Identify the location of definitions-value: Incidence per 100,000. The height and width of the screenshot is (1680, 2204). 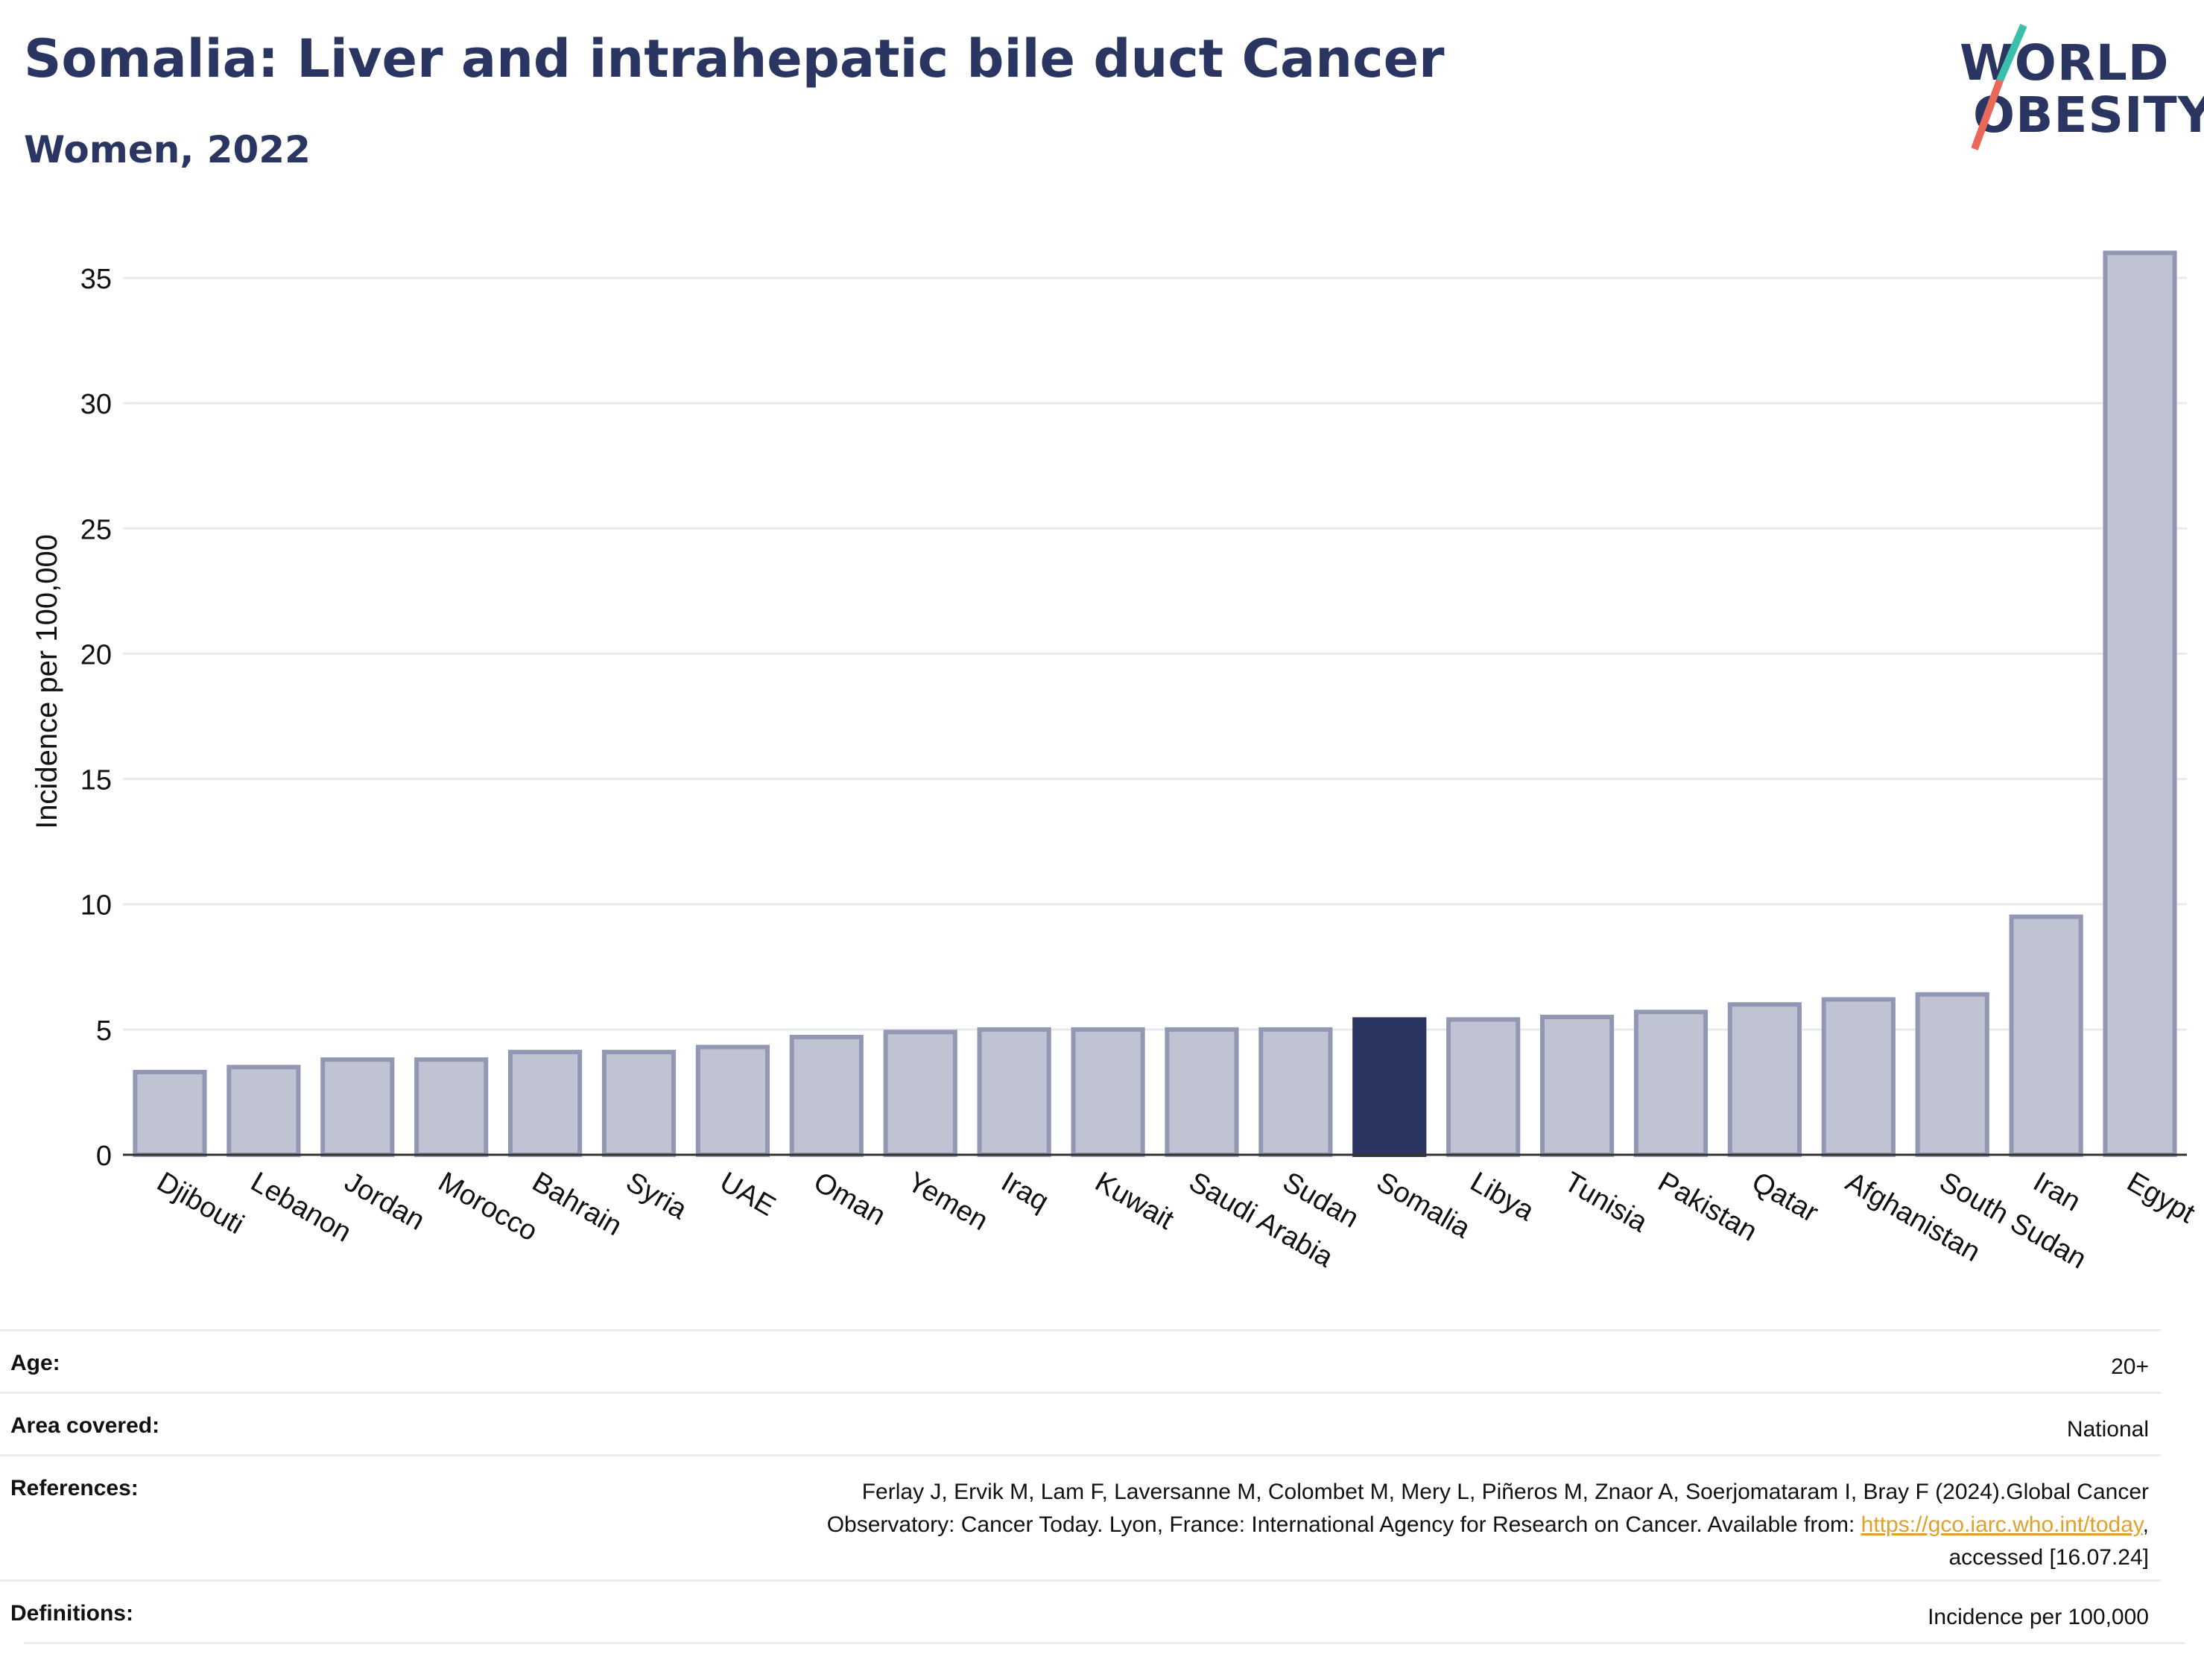
(2038, 1617).